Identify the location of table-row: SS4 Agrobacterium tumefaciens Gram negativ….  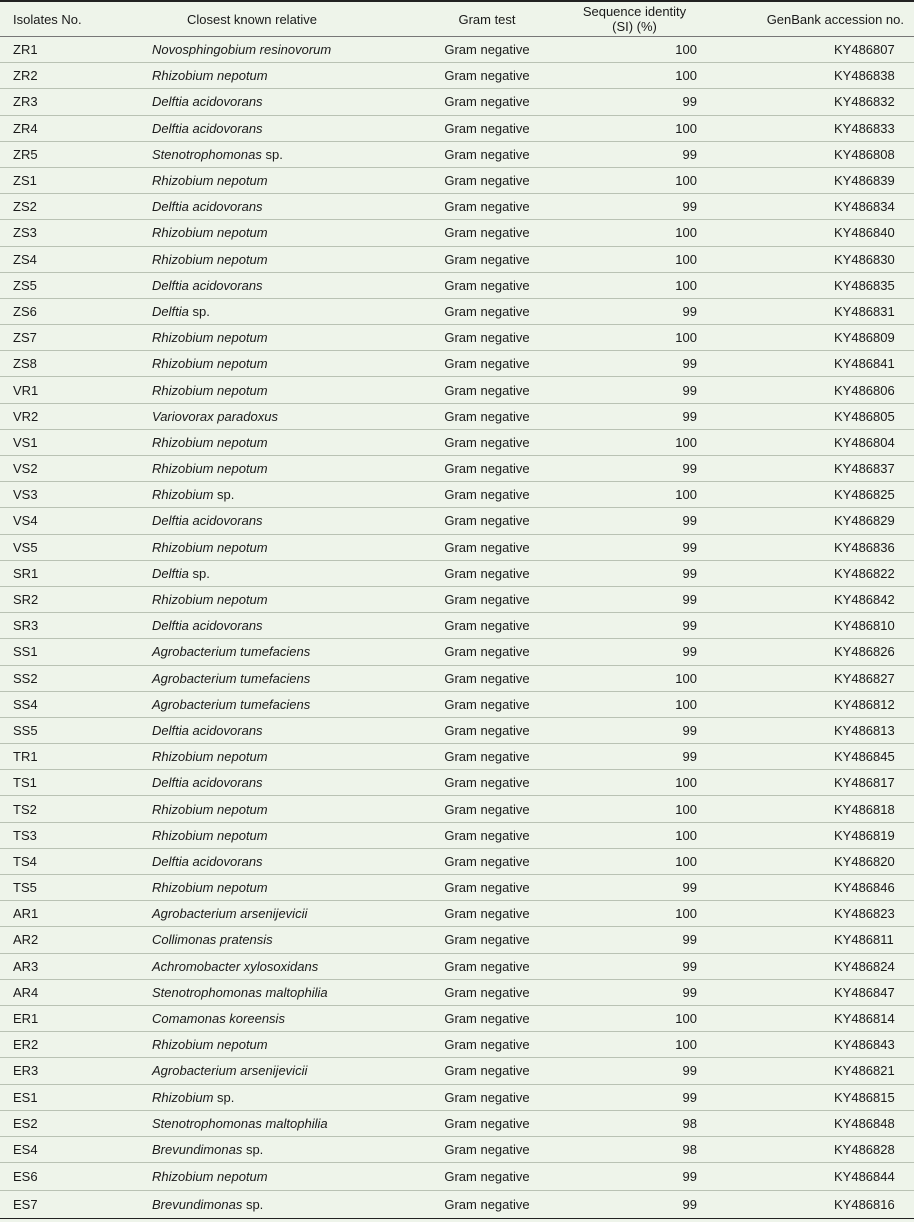
(457, 704).